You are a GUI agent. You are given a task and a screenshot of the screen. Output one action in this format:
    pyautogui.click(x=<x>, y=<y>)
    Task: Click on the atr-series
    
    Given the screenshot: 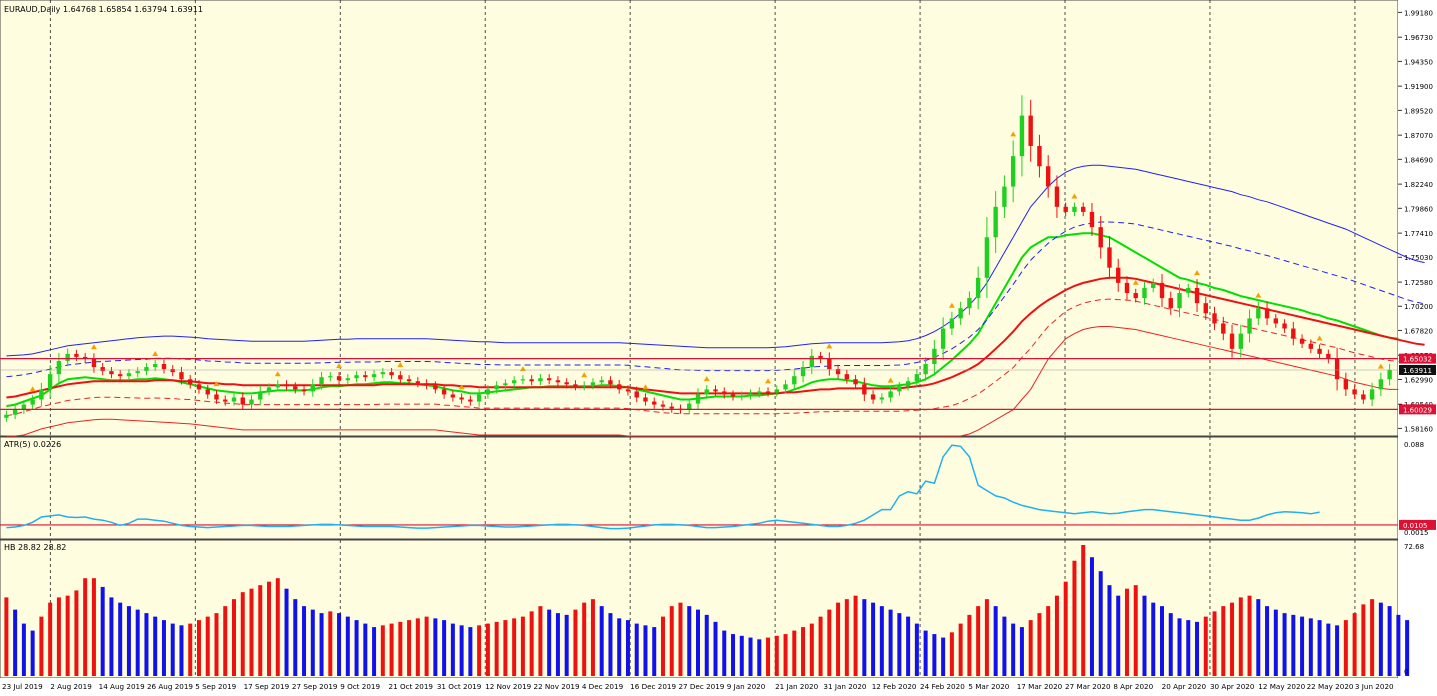 What is the action you would take?
    pyautogui.click(x=699, y=487)
    